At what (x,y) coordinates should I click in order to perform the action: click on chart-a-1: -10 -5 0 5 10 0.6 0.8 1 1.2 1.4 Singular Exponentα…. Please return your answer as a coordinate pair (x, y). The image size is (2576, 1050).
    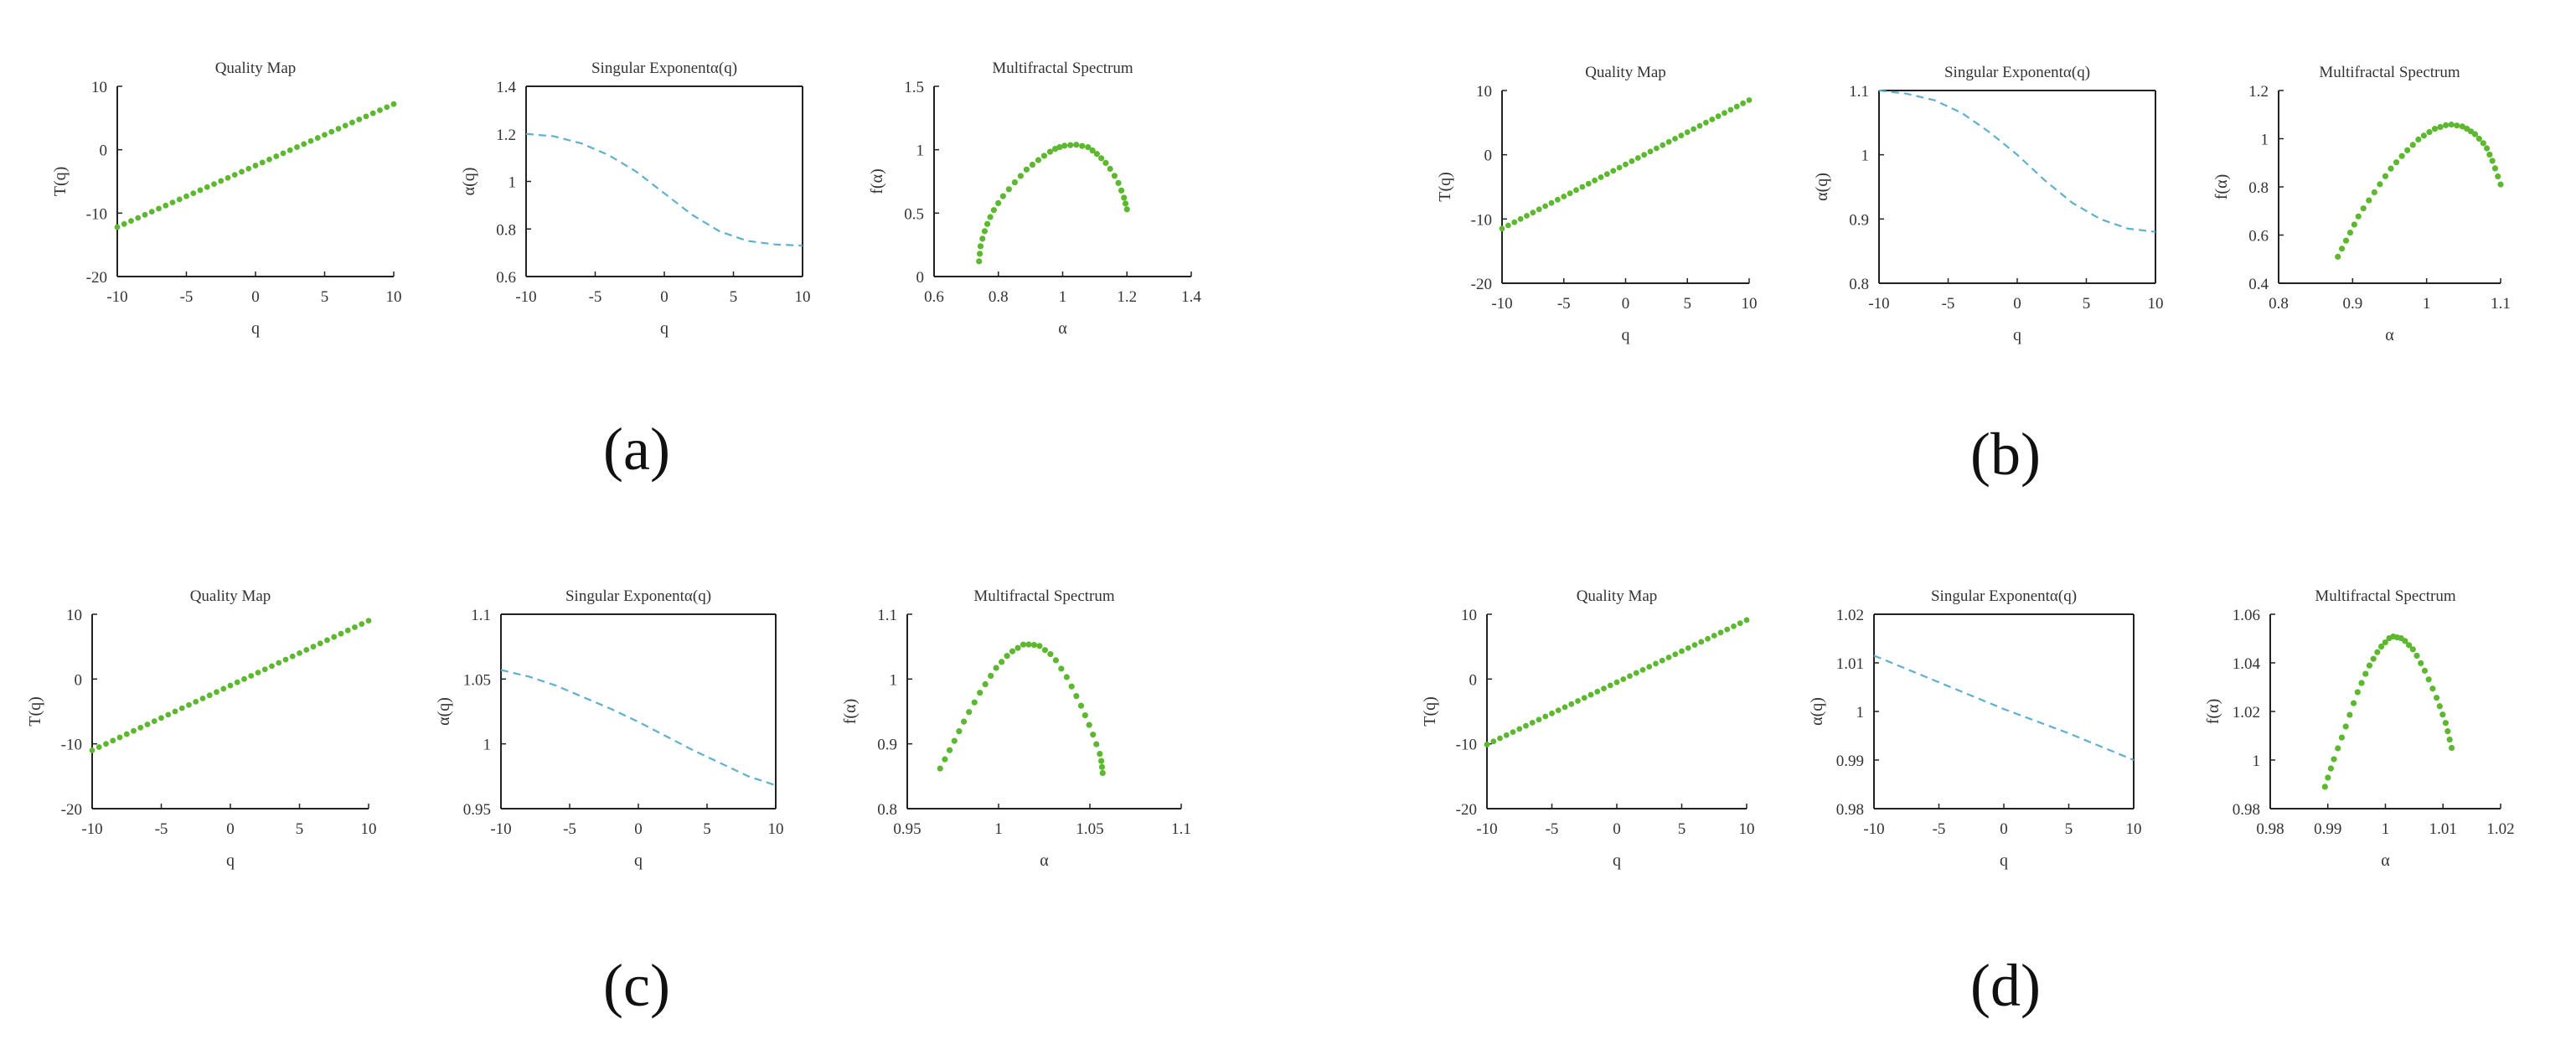
    Looking at the image, I should click on (635, 198).